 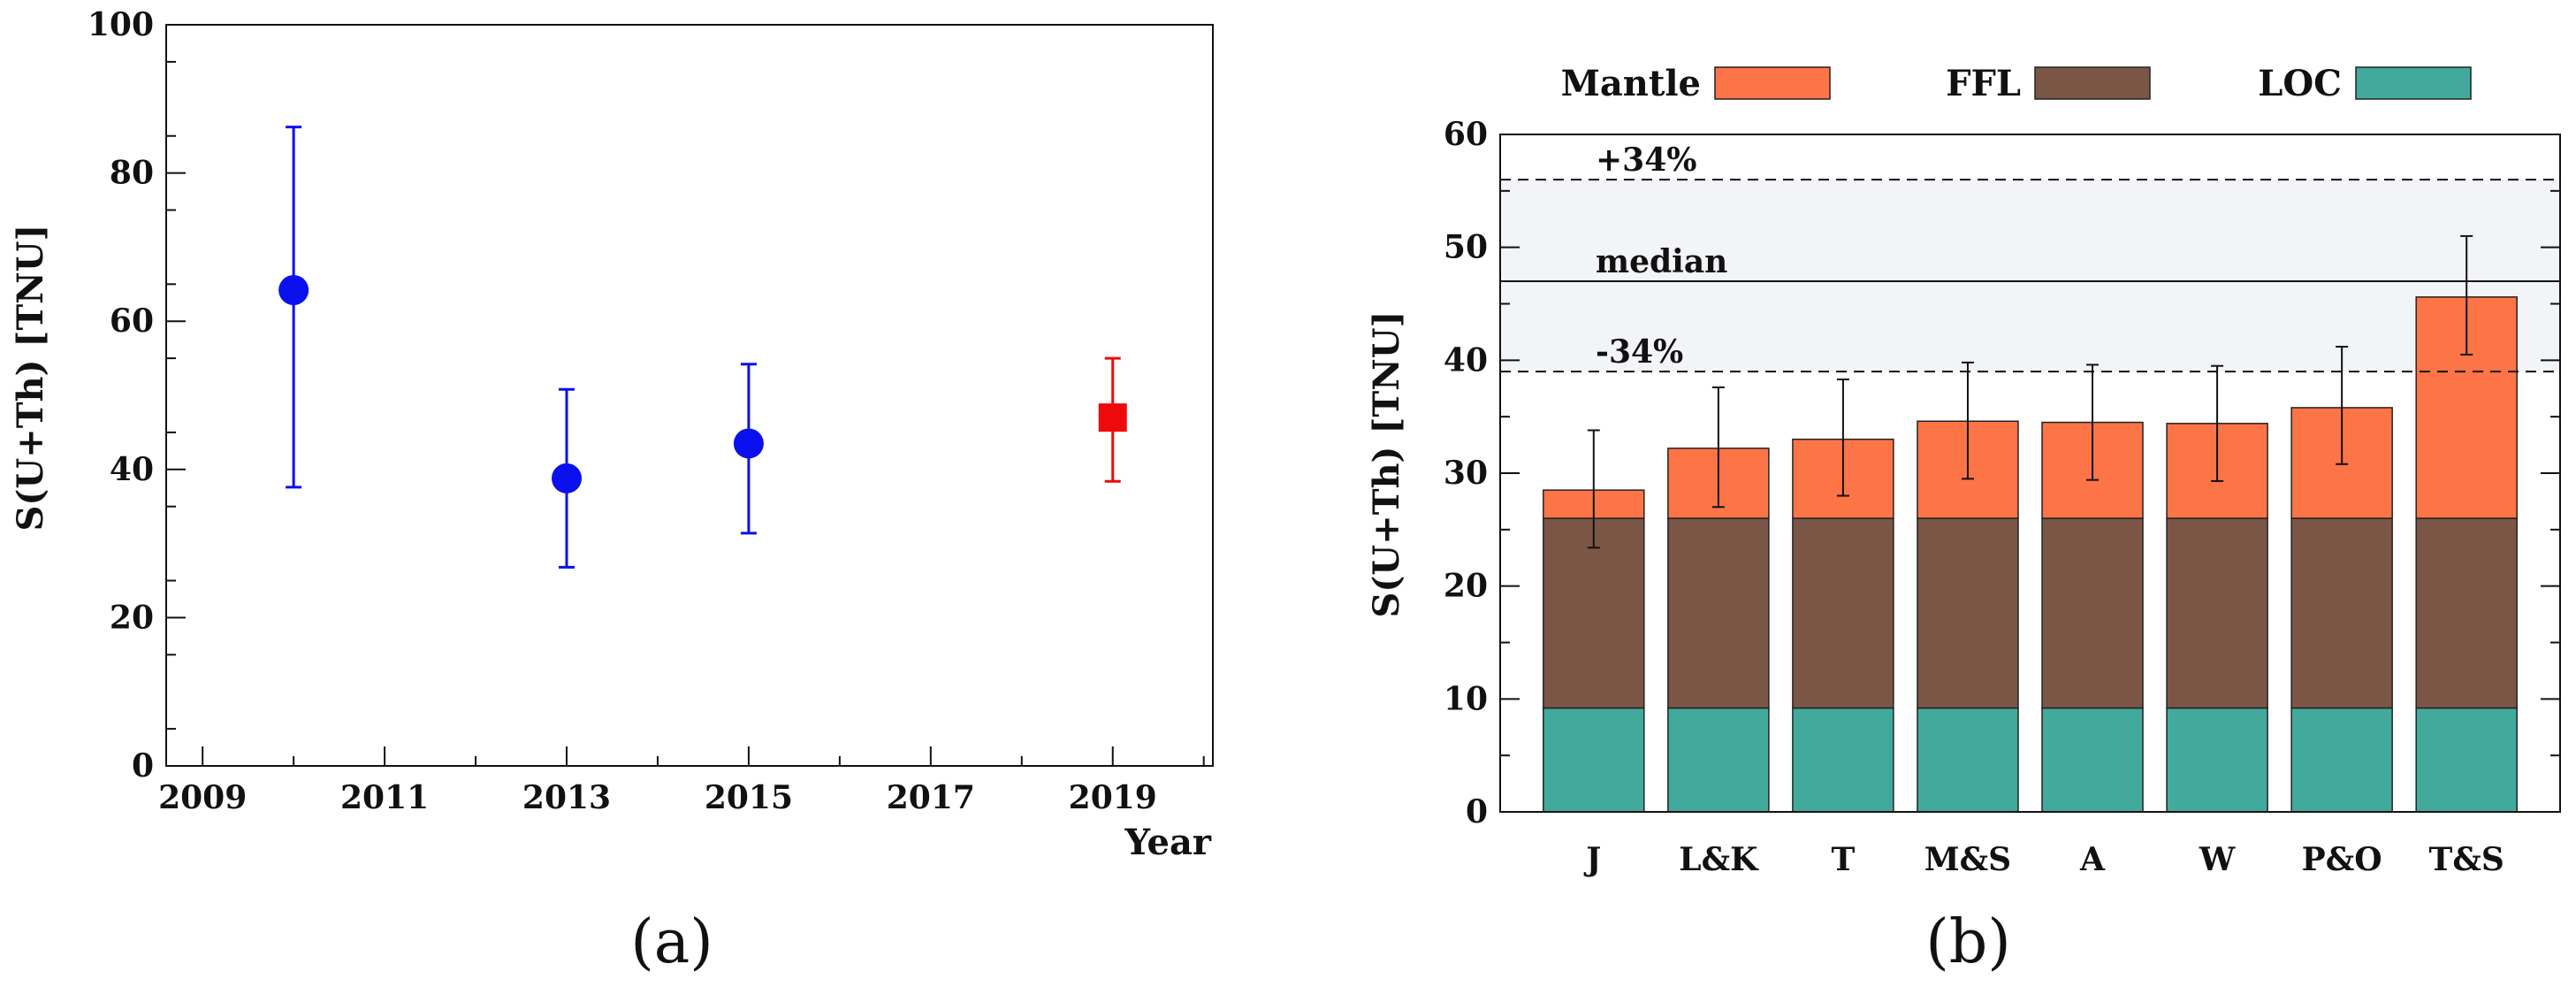 What do you see at coordinates (2342, 859) in the screenshot?
I see `category-label-pando: P&O` at bounding box center [2342, 859].